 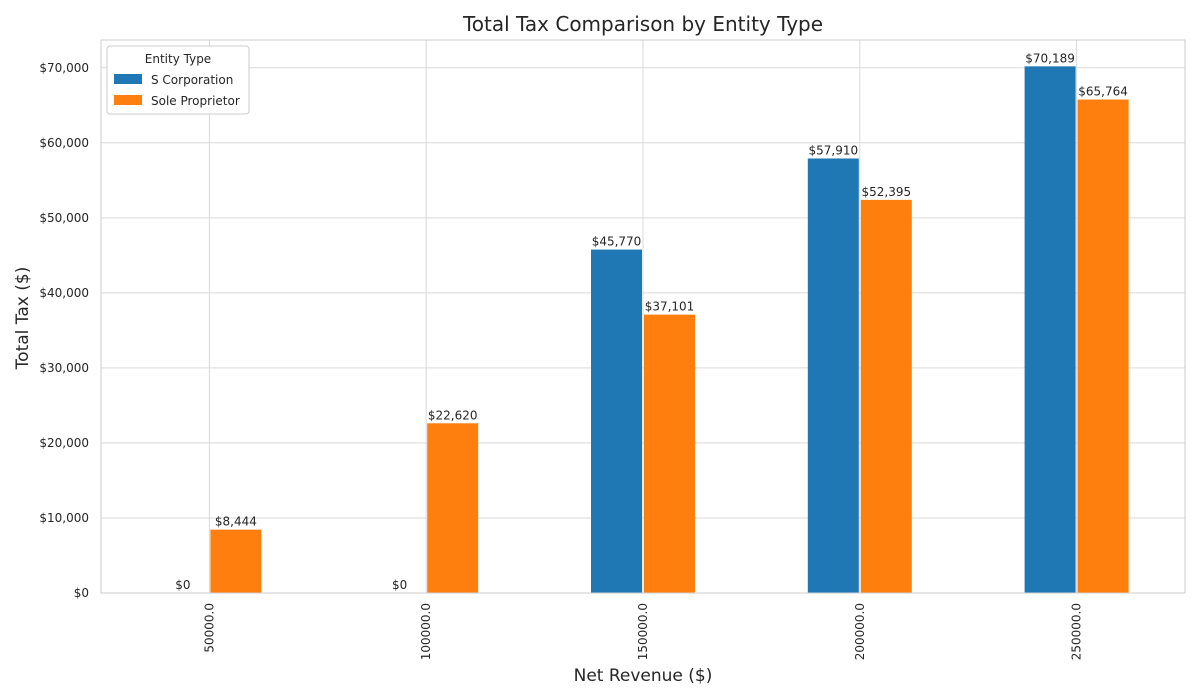 I want to click on data-label-sole-proprietor: $65,764, so click(x=1103, y=92).